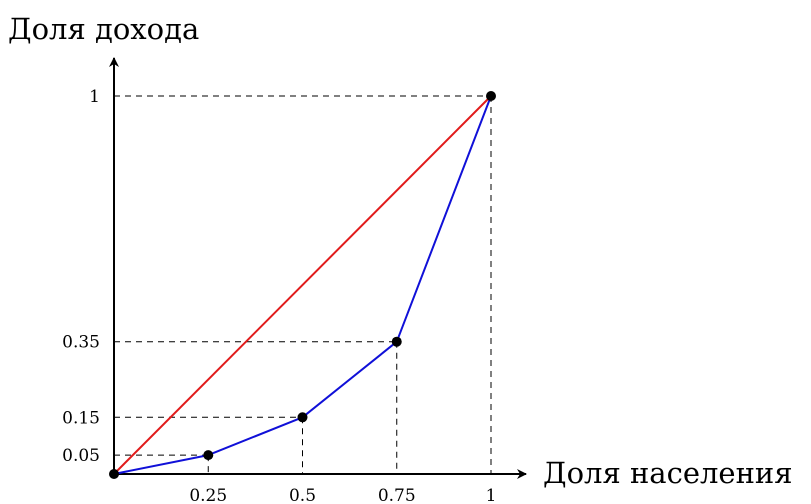 This screenshot has height=504, width=811. What do you see at coordinates (397, 495) in the screenshot?
I see `x-tick-label: 0.75` at bounding box center [397, 495].